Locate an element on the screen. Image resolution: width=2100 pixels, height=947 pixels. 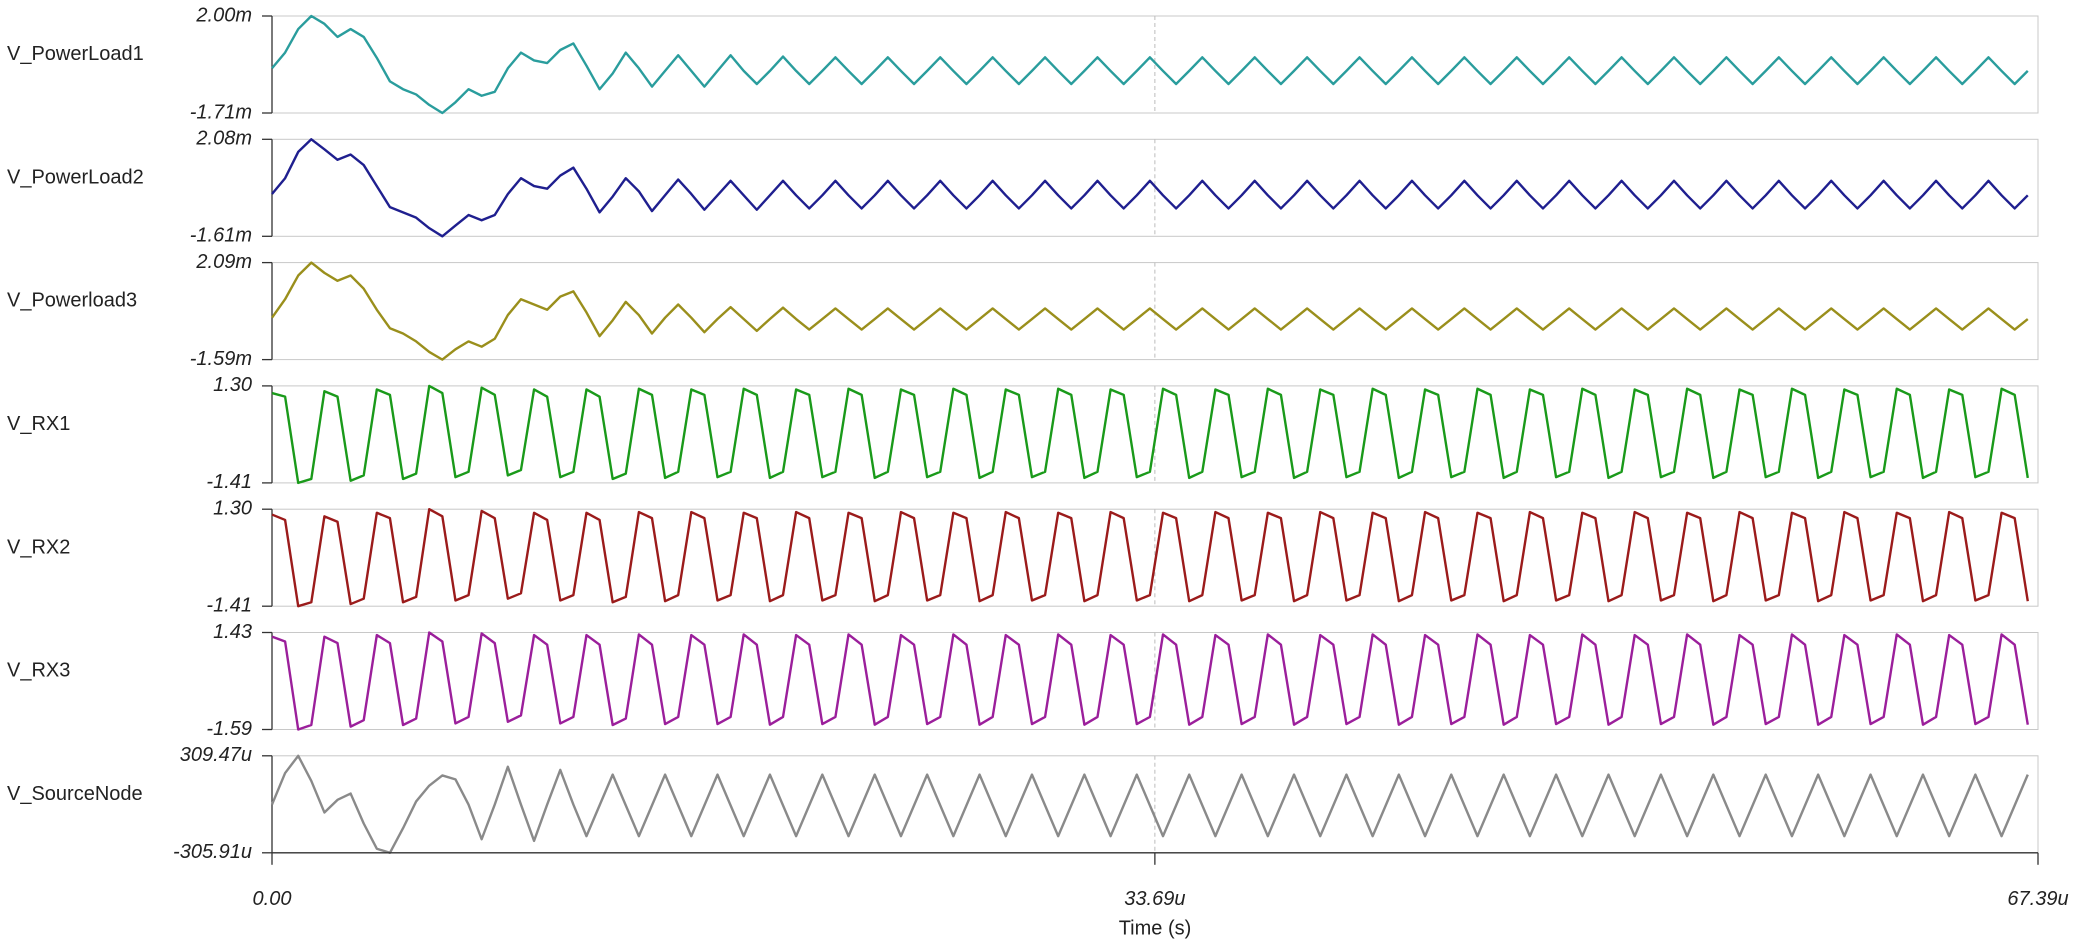
y-tick-label: 1.43 is located at coordinates (232, 632).